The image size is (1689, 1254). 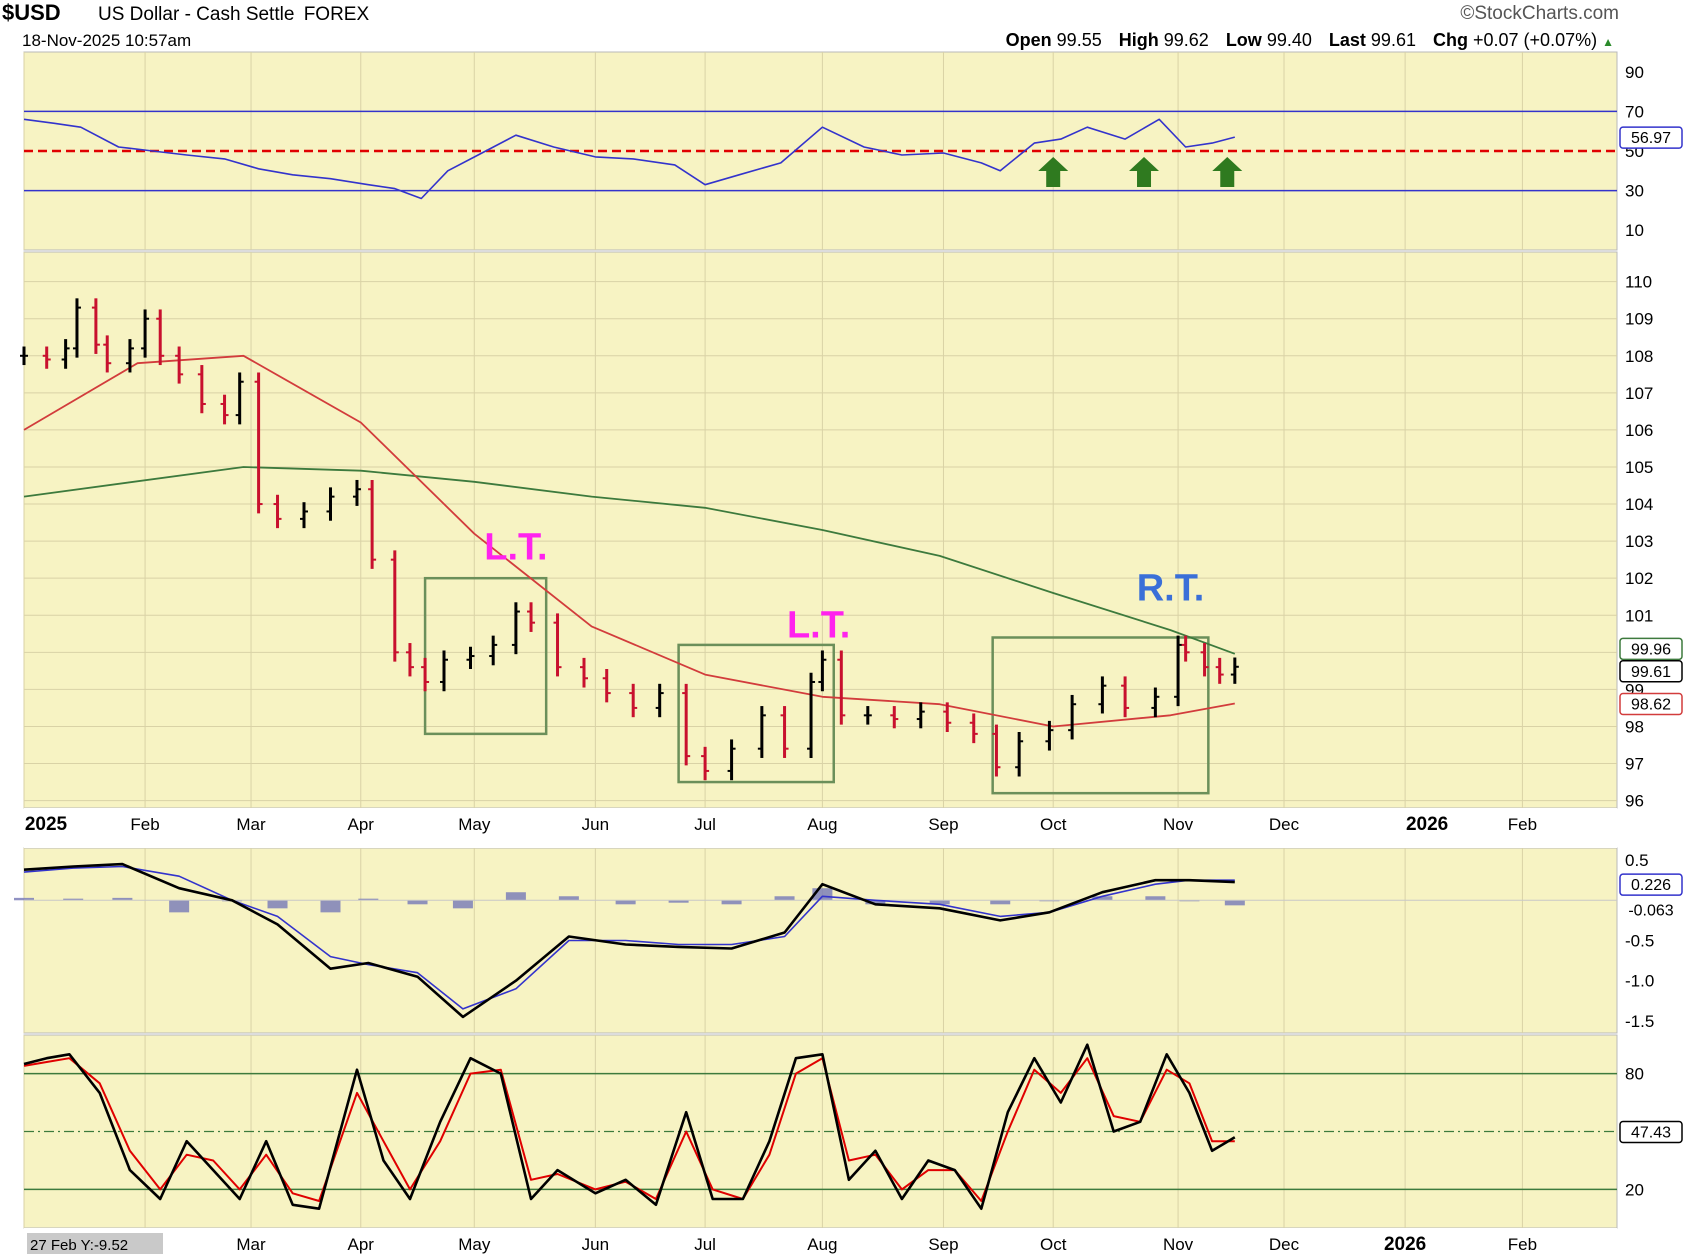 What do you see at coordinates (1347, 40) in the screenshot?
I see `last-label: Last` at bounding box center [1347, 40].